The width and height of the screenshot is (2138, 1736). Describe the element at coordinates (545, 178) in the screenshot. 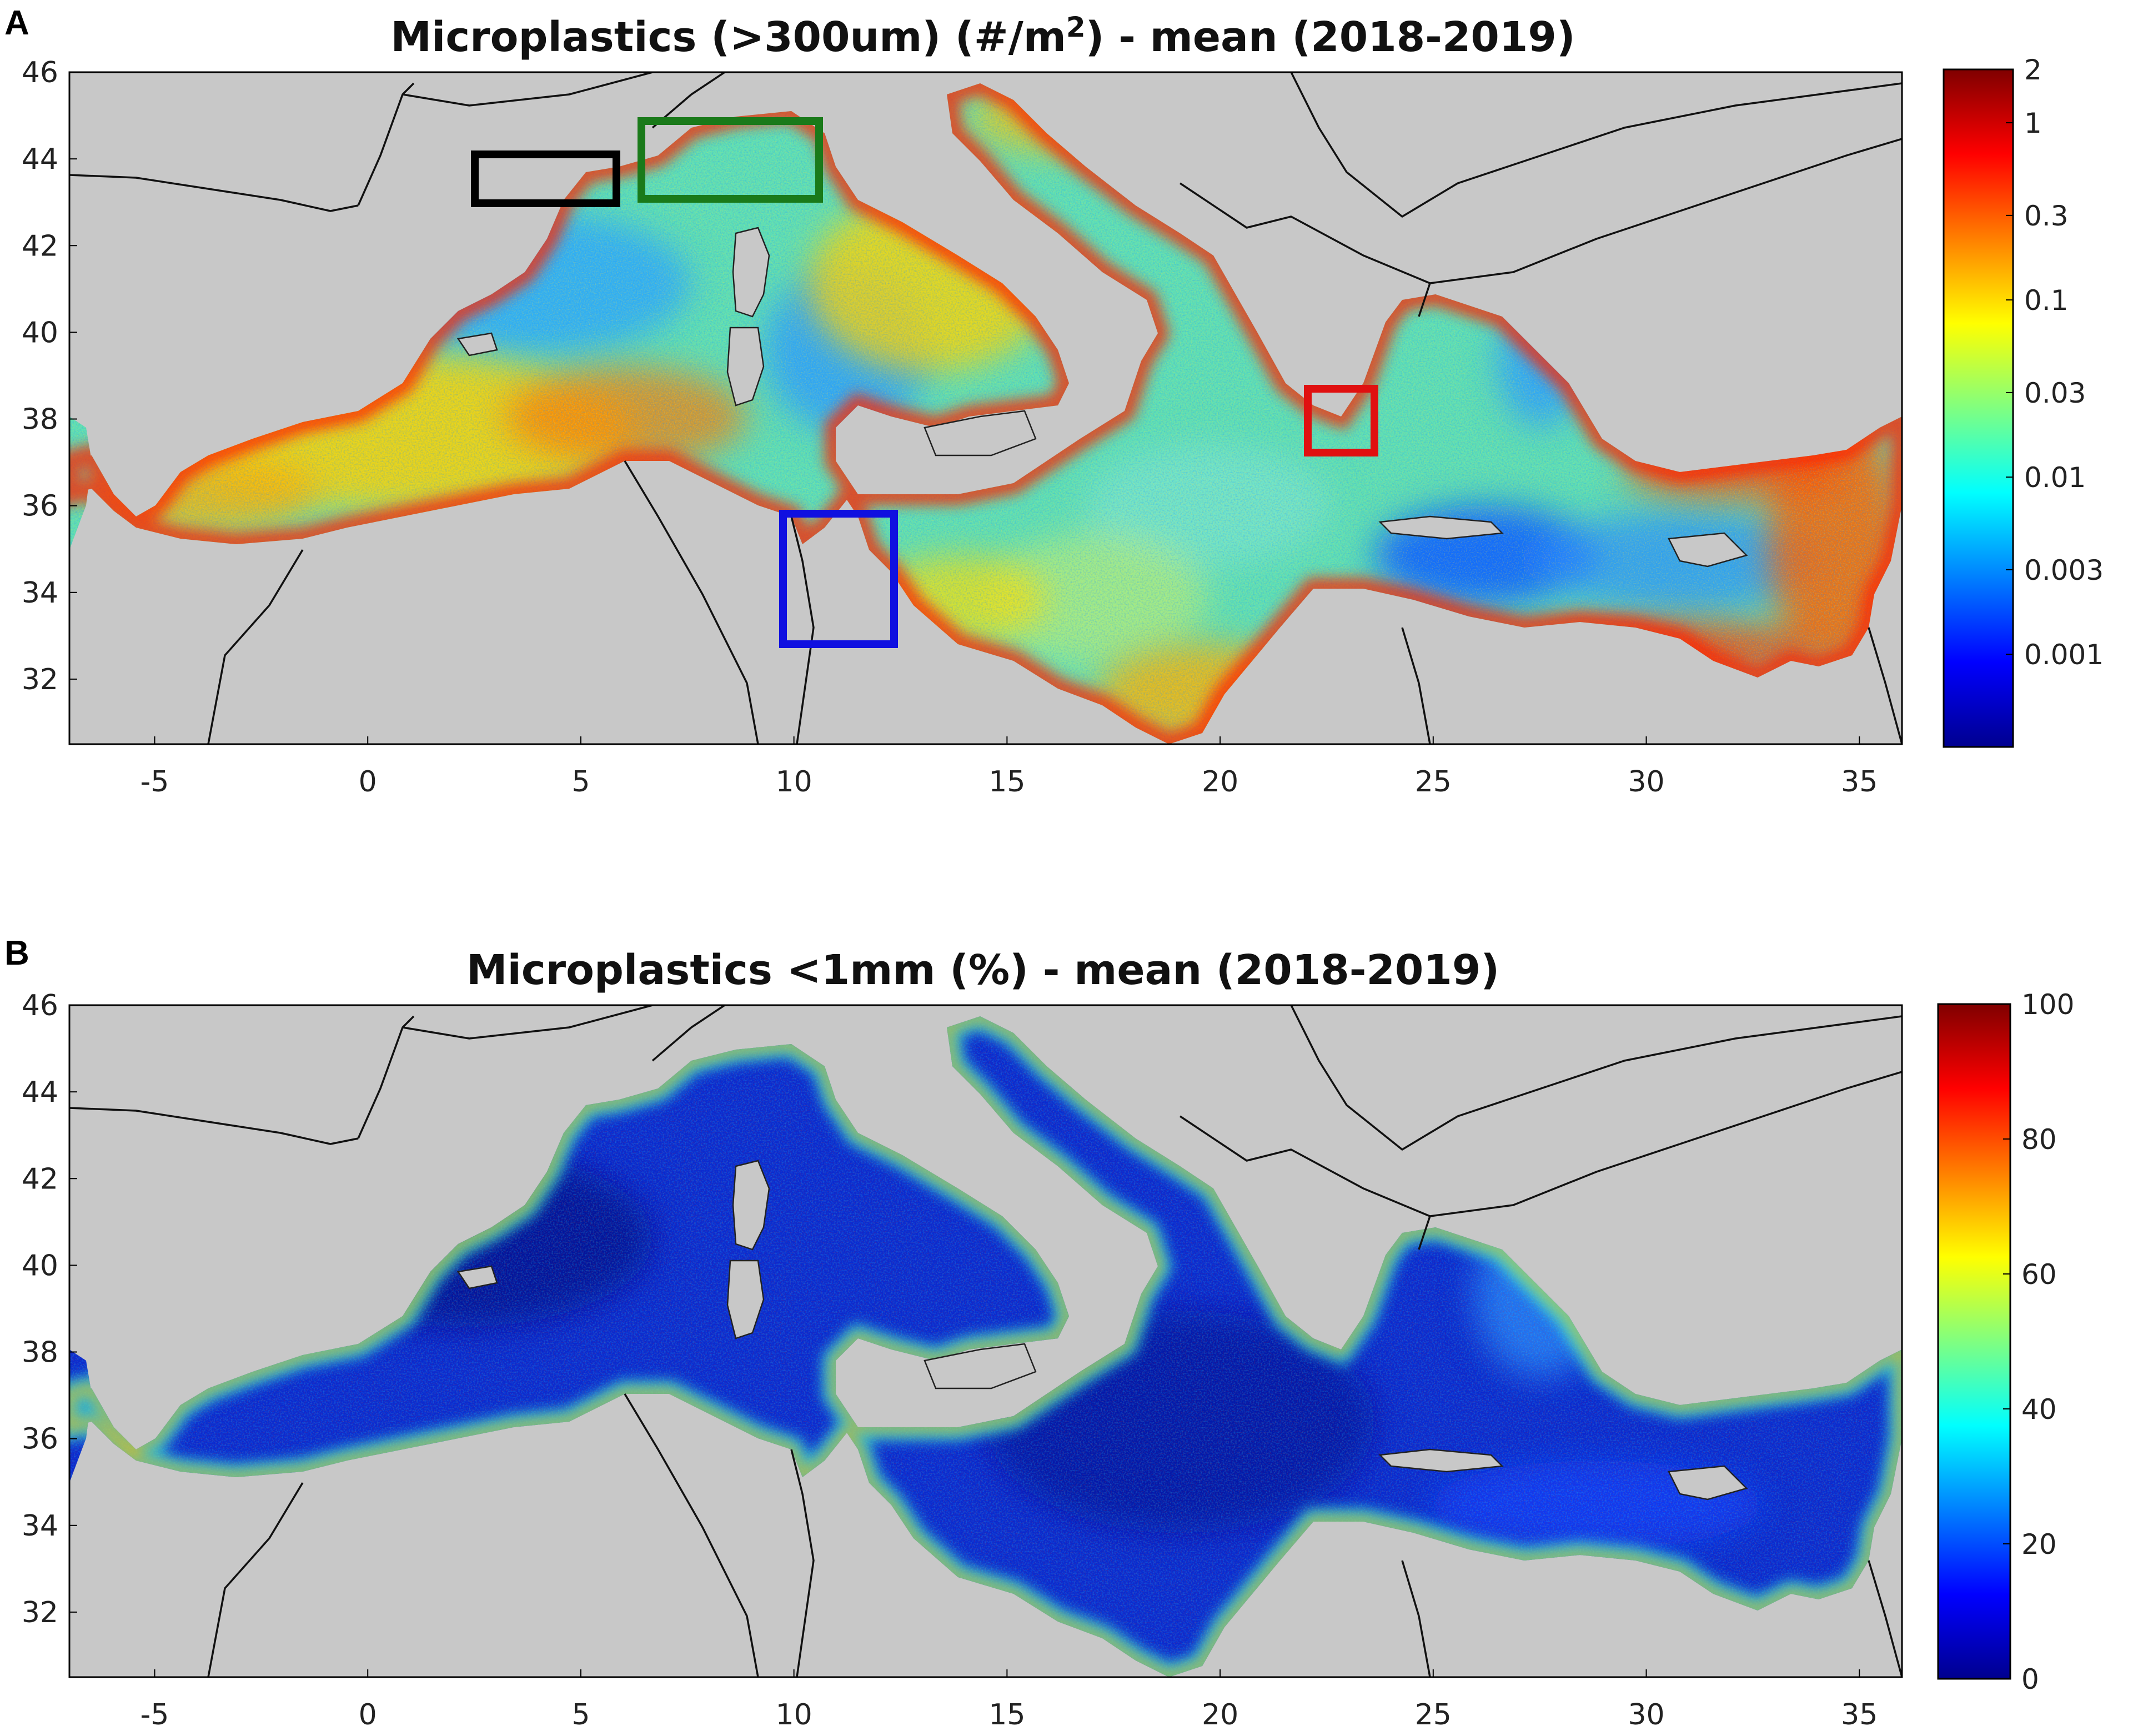

I see `region-box-black` at that location.